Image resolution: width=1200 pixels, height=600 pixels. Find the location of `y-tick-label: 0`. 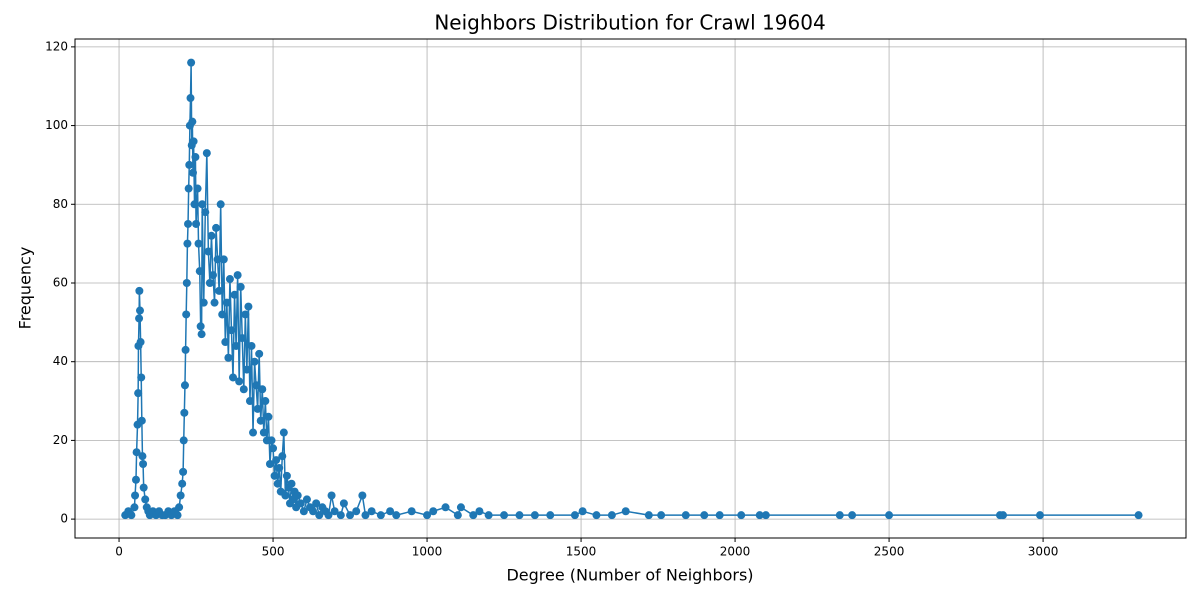

y-tick-label: 0 is located at coordinates (64, 519).